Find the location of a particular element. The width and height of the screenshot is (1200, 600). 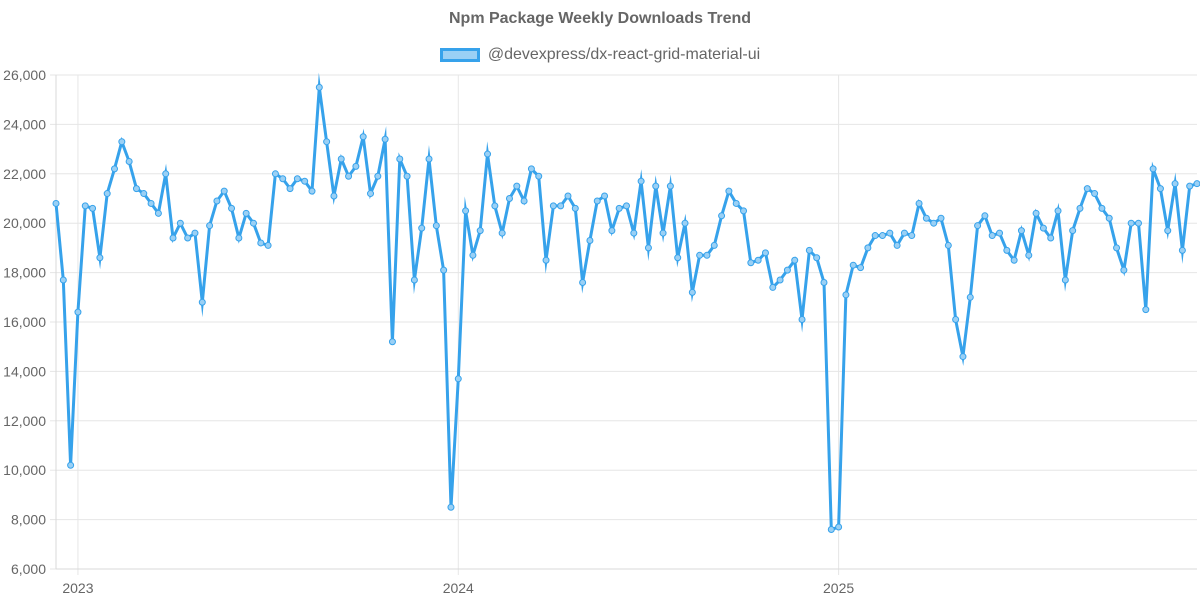

legend-label: @devexpress/dx-react-grid-material-ui is located at coordinates (624, 54).